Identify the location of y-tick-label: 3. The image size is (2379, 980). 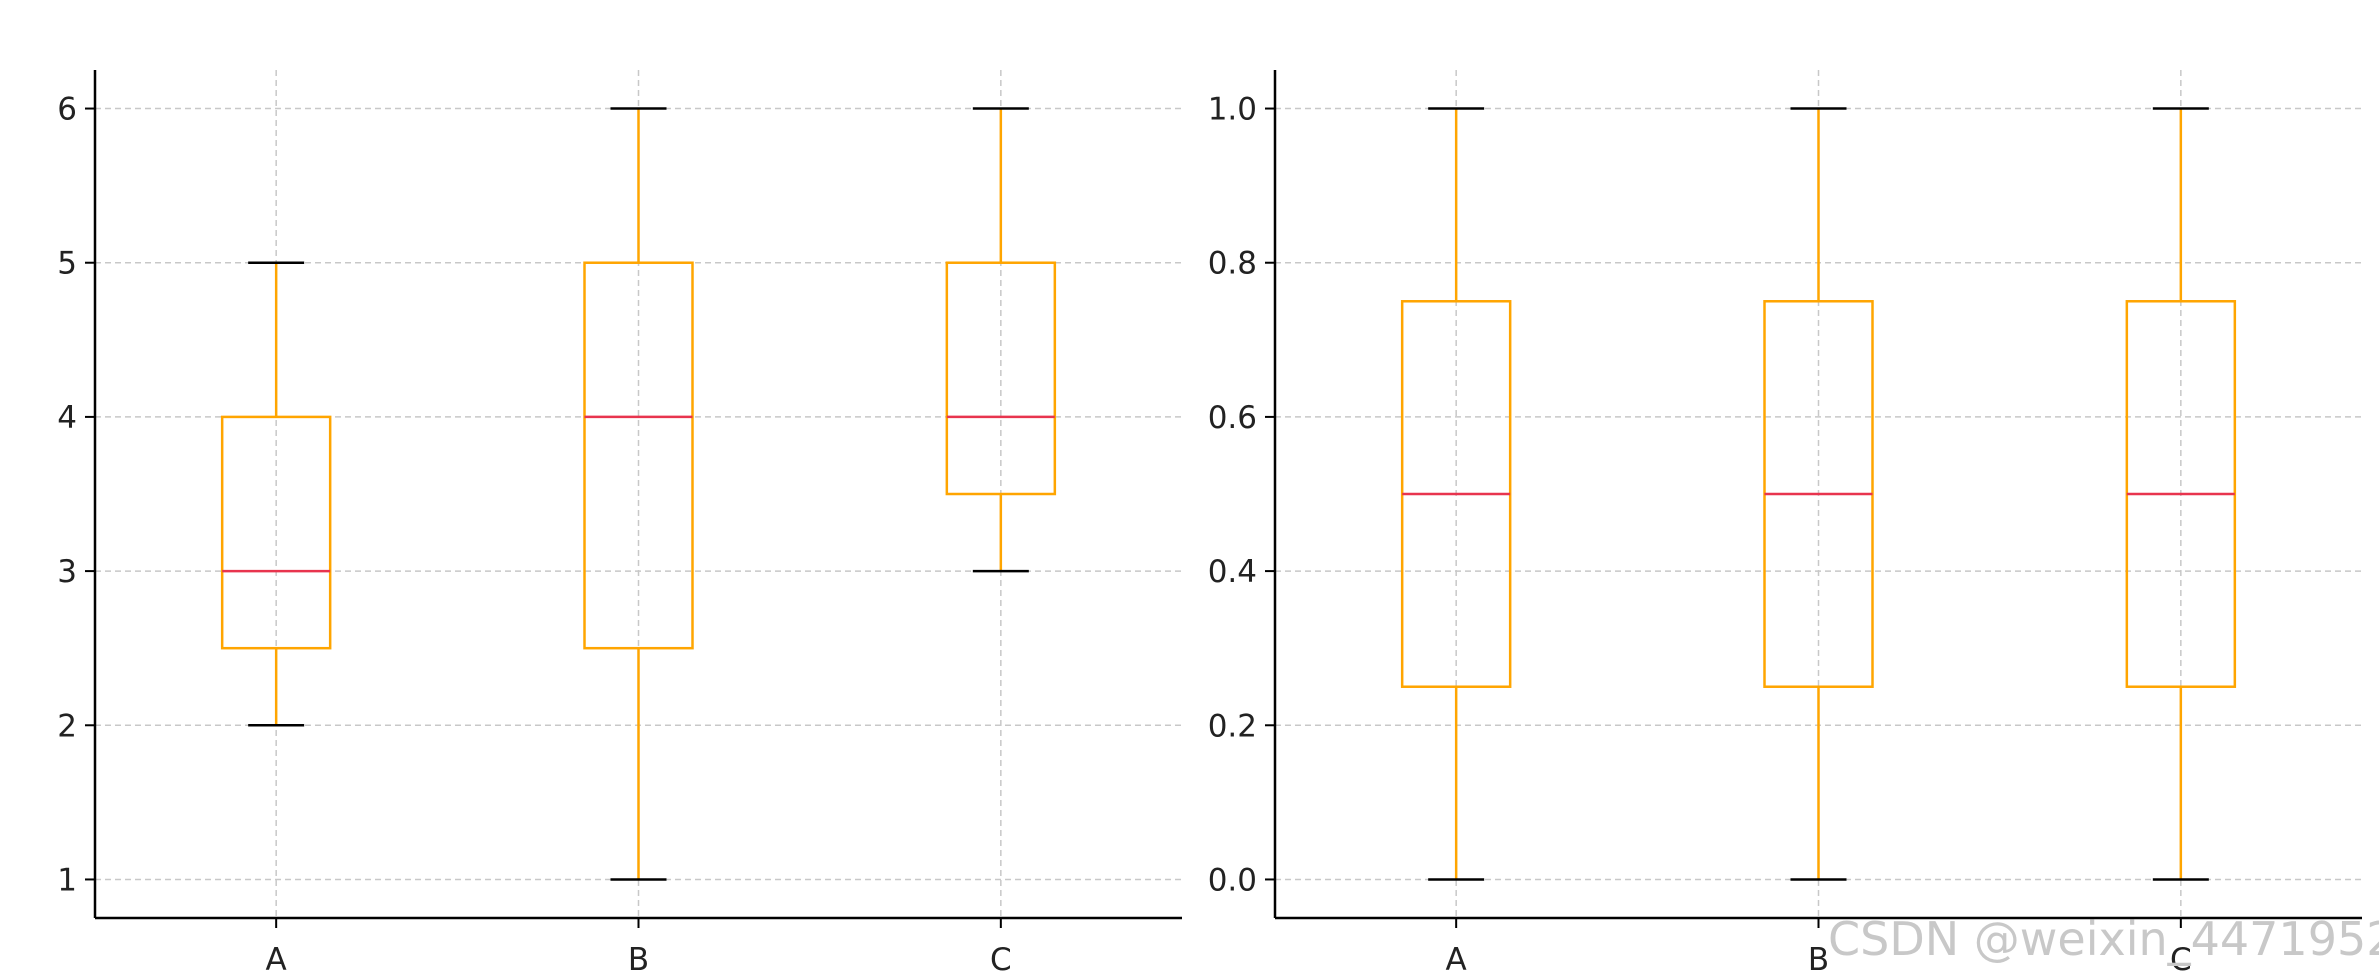
(67, 572).